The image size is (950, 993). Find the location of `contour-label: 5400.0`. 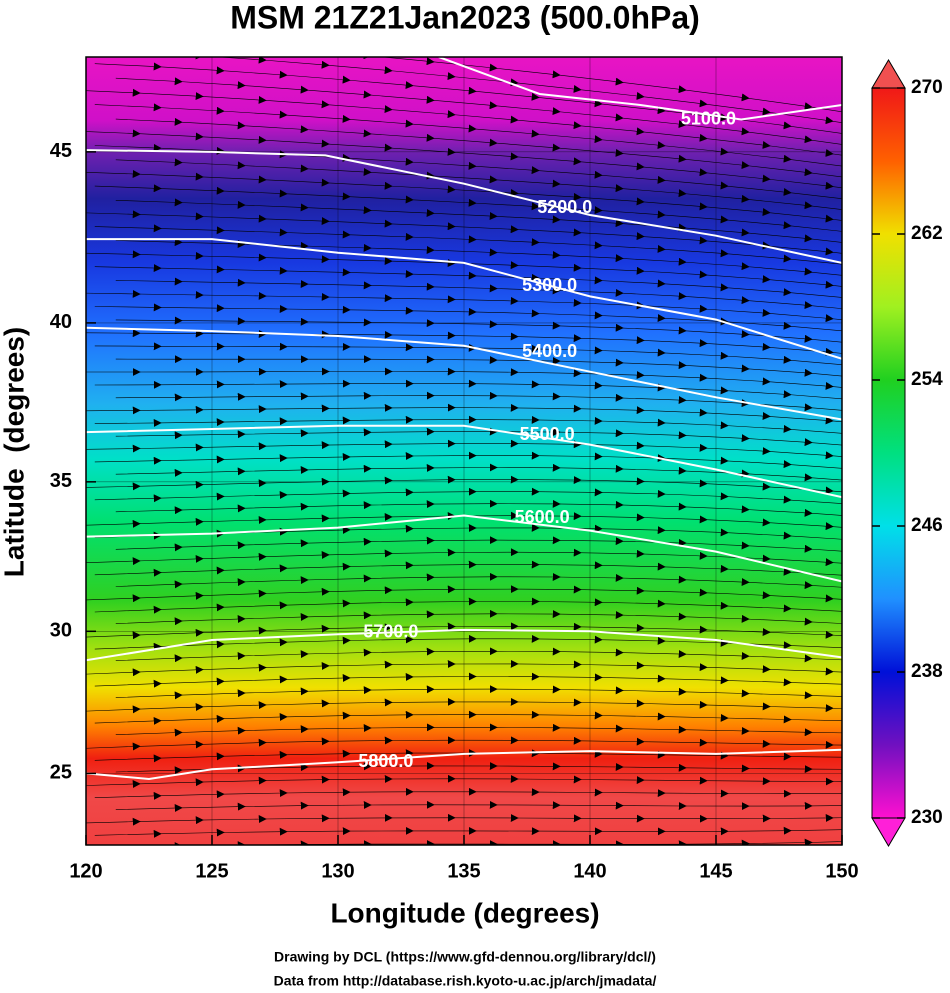

contour-label: 5400.0 is located at coordinates (549, 351).